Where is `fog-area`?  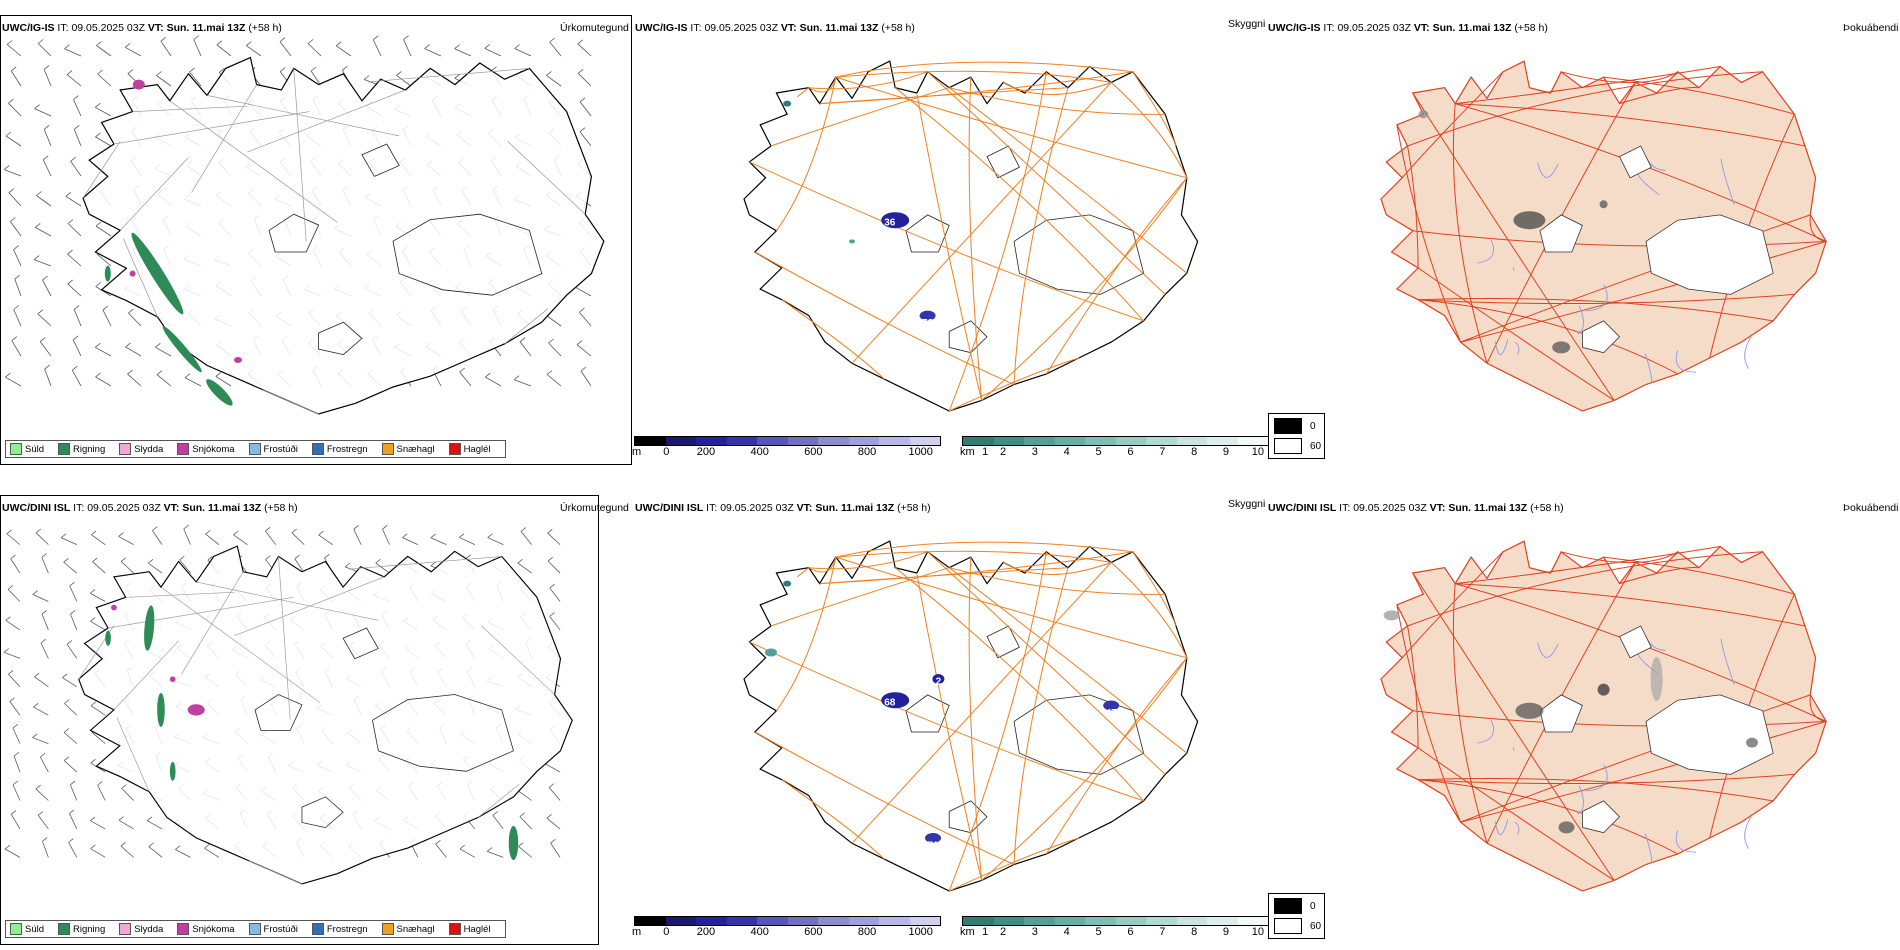 fog-area is located at coordinates (1423, 114).